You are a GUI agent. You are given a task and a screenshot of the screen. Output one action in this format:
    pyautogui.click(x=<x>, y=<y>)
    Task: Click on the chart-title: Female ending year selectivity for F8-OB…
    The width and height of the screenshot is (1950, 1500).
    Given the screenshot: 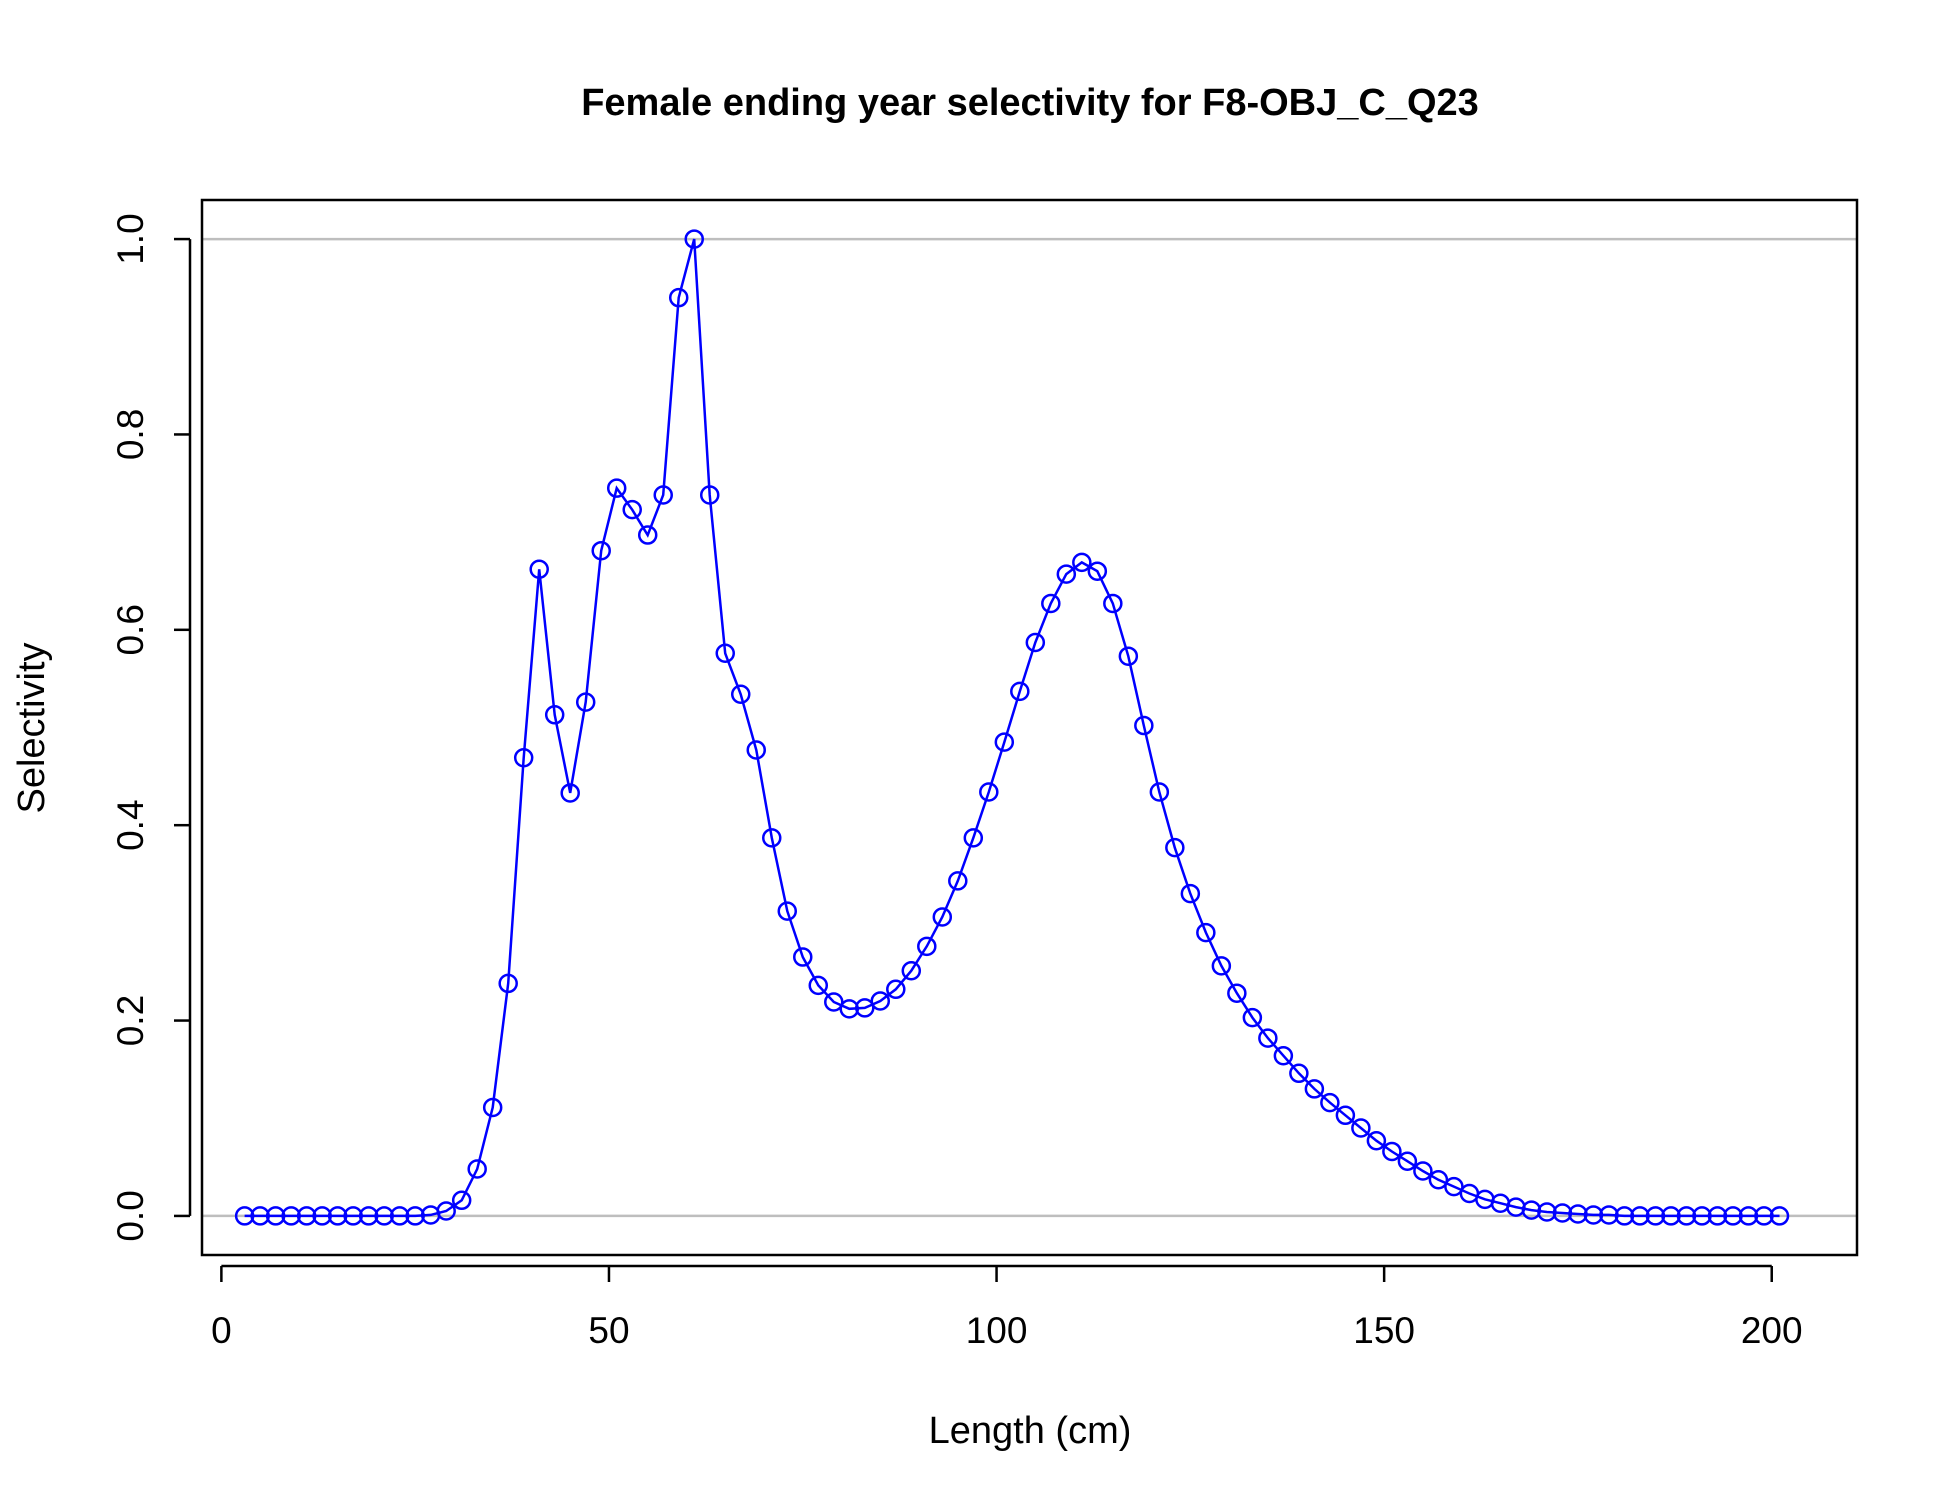 What is the action you would take?
    pyautogui.click(x=1030, y=103)
    